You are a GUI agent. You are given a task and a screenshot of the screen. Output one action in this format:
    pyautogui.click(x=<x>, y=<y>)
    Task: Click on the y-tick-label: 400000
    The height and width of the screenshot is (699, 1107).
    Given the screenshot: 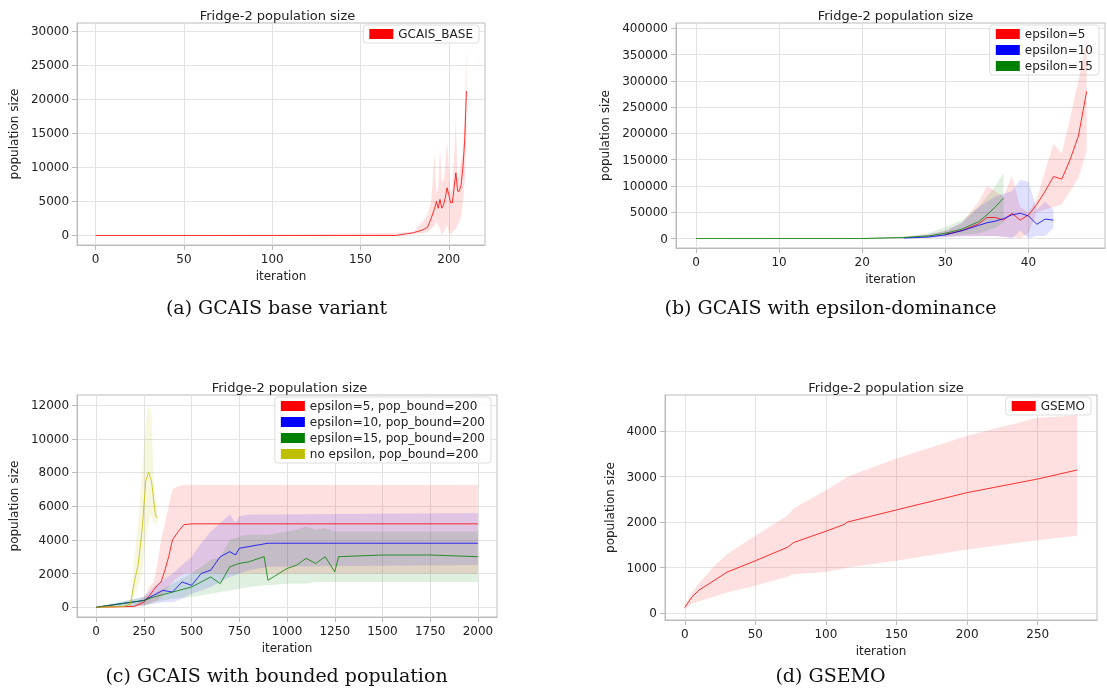 What is the action you would take?
    pyautogui.click(x=645, y=28)
    